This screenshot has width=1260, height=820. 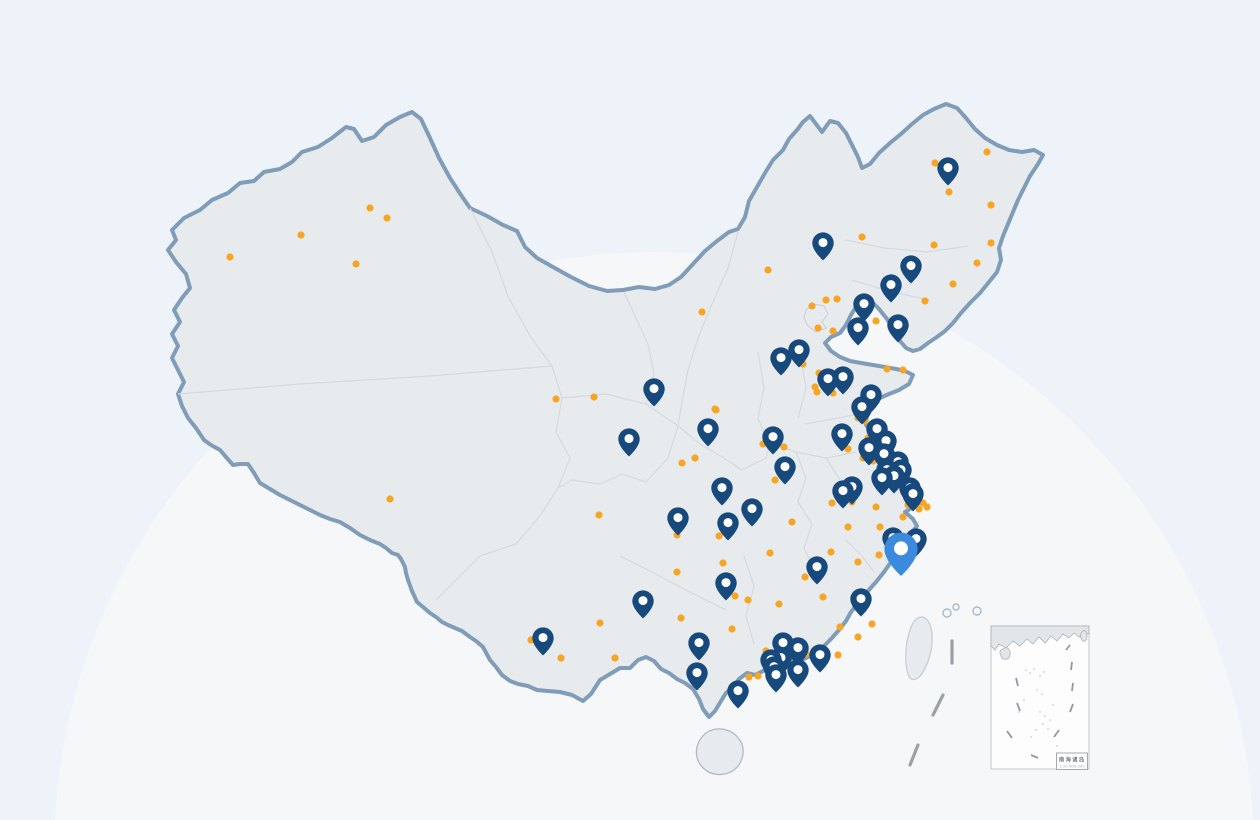 What do you see at coordinates (816, 318) in the screenshot?
I see `beijing-outline` at bounding box center [816, 318].